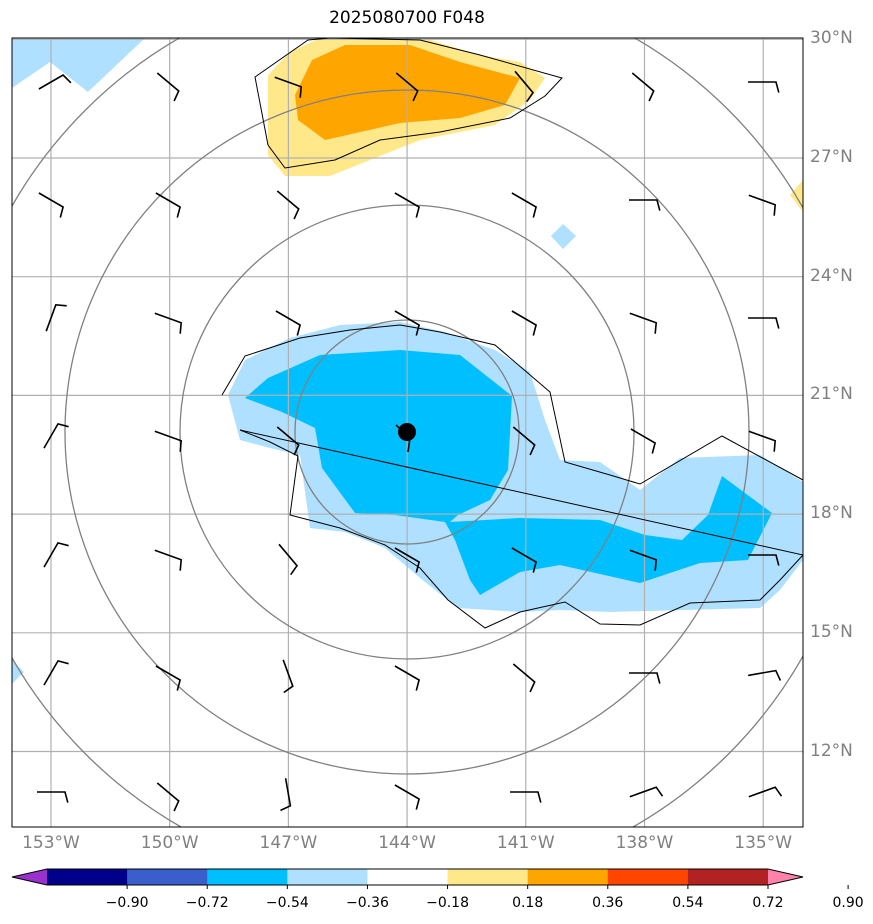 The image size is (873, 924). What do you see at coordinates (287, 903) in the screenshot?
I see `colorbar-tick-label: −0.54` at bounding box center [287, 903].